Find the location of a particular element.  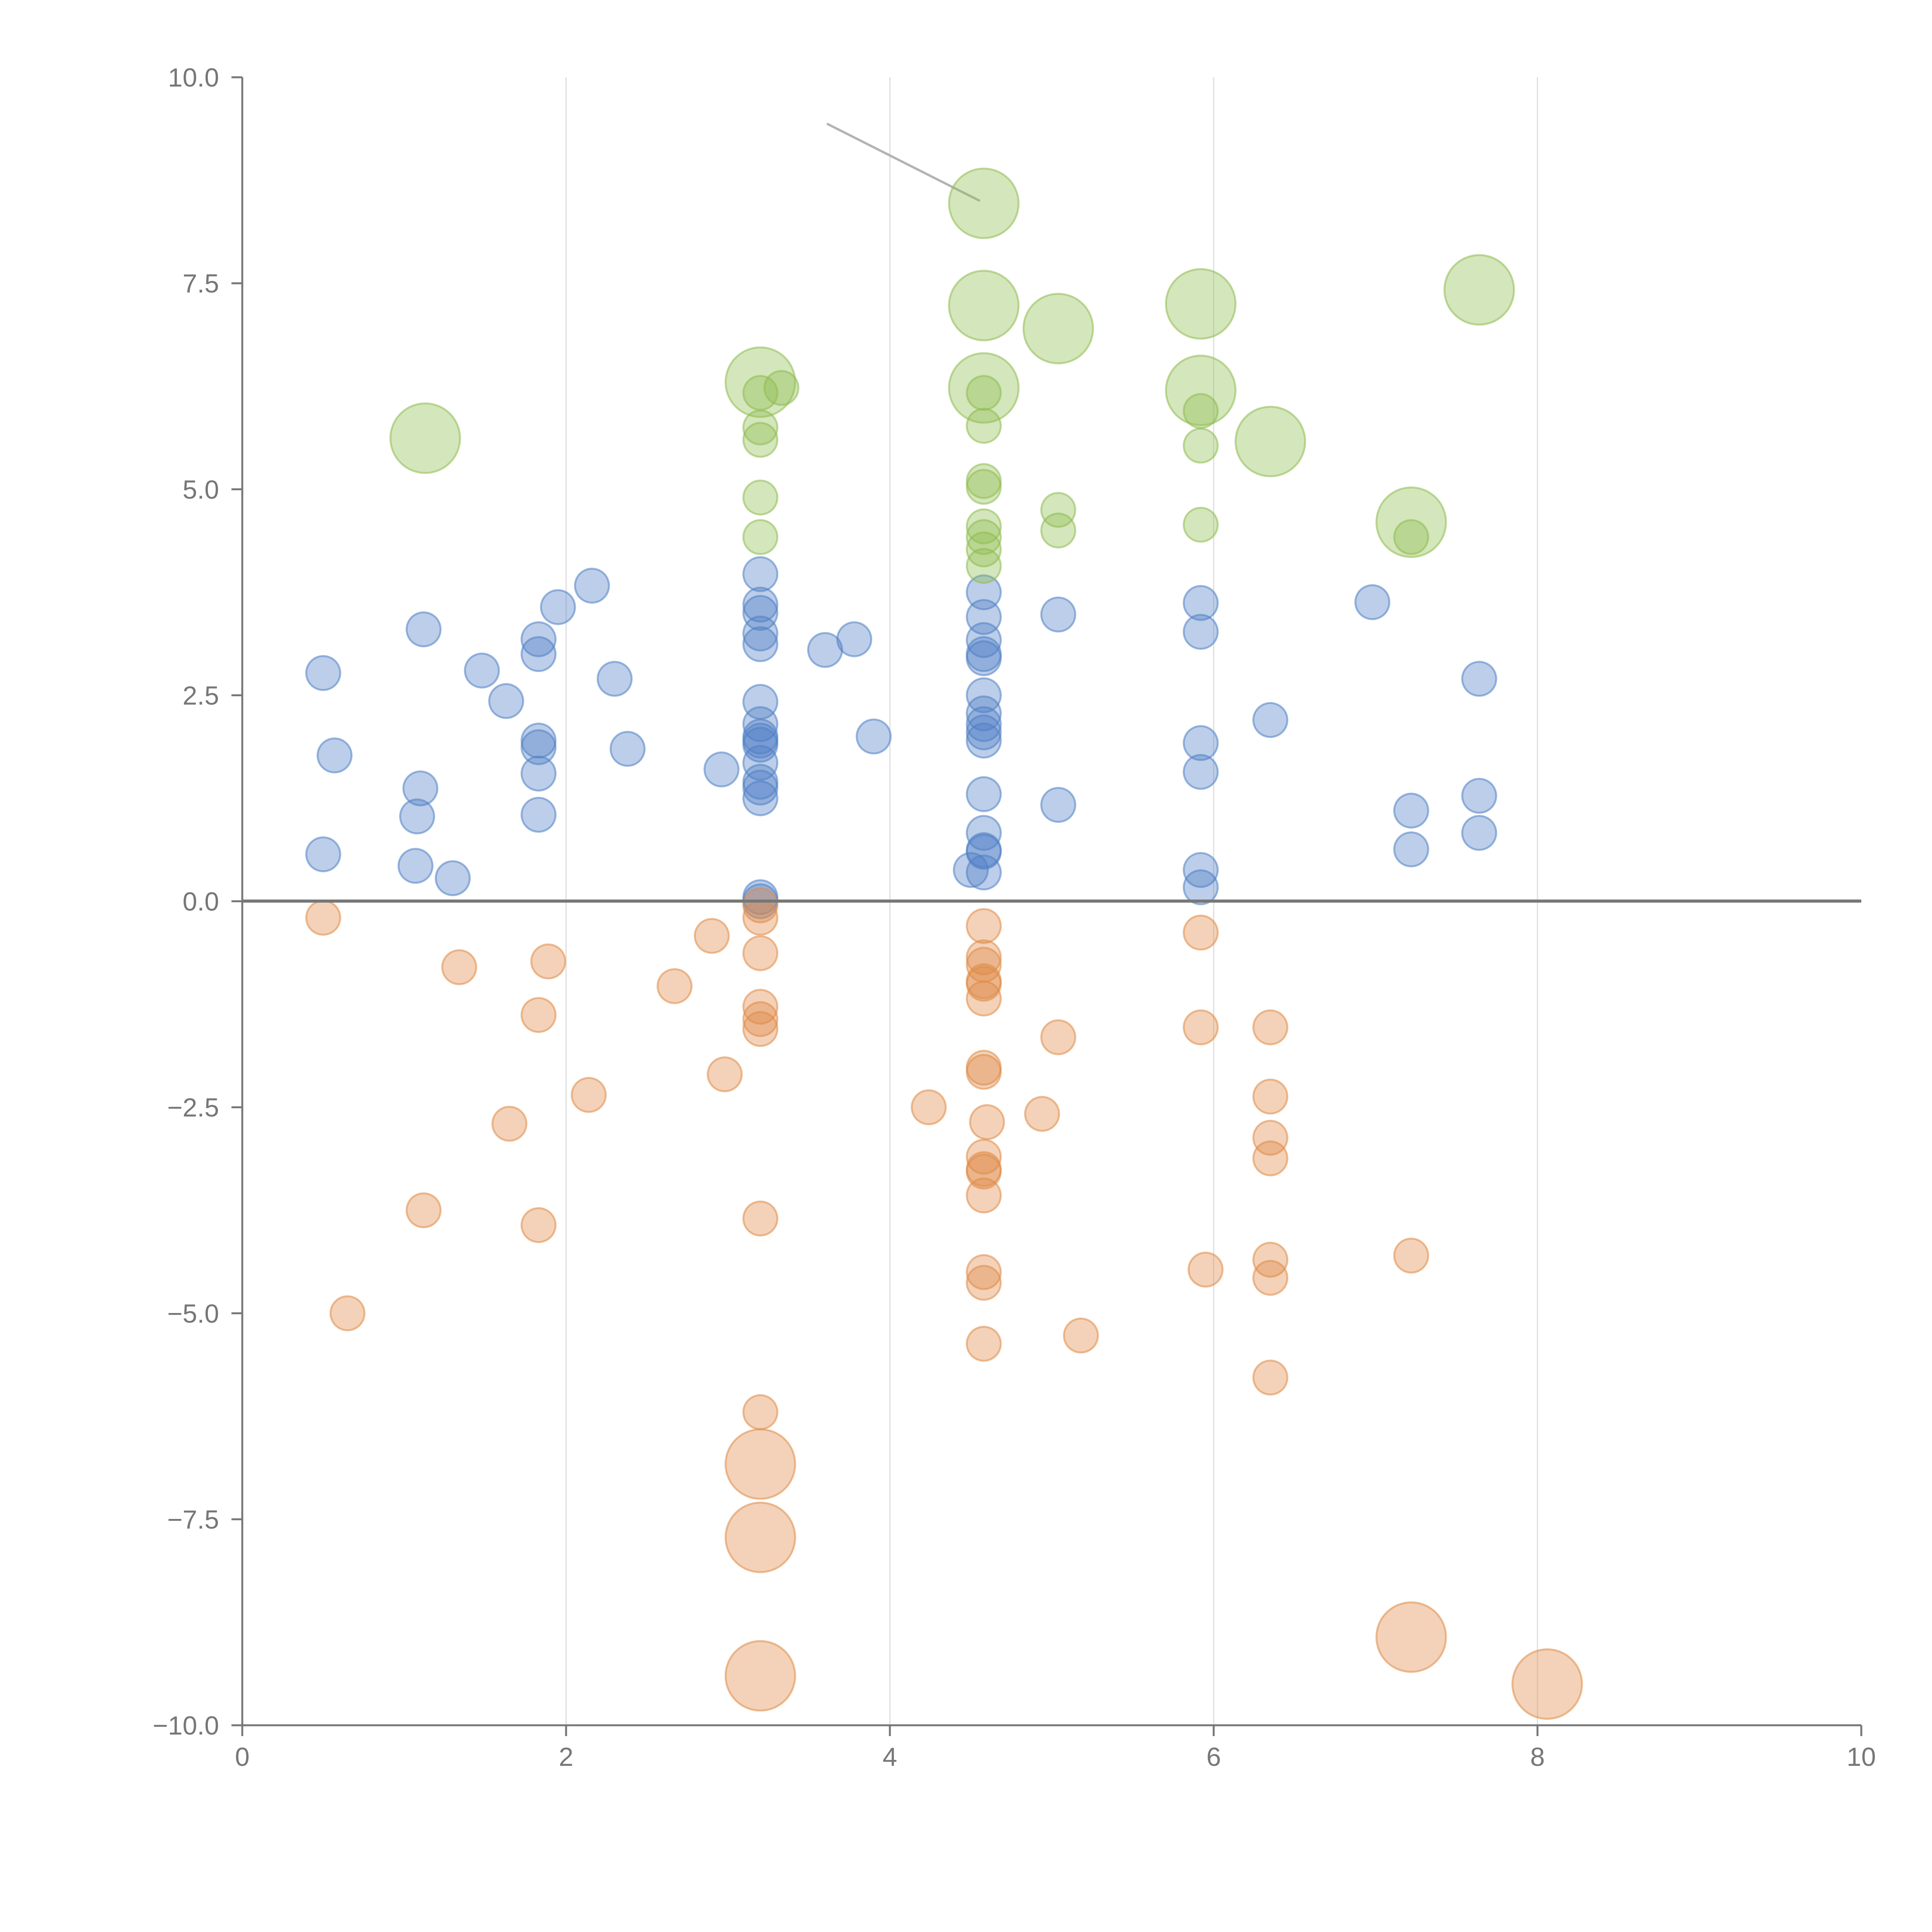

series-high is located at coordinates (952, 376).